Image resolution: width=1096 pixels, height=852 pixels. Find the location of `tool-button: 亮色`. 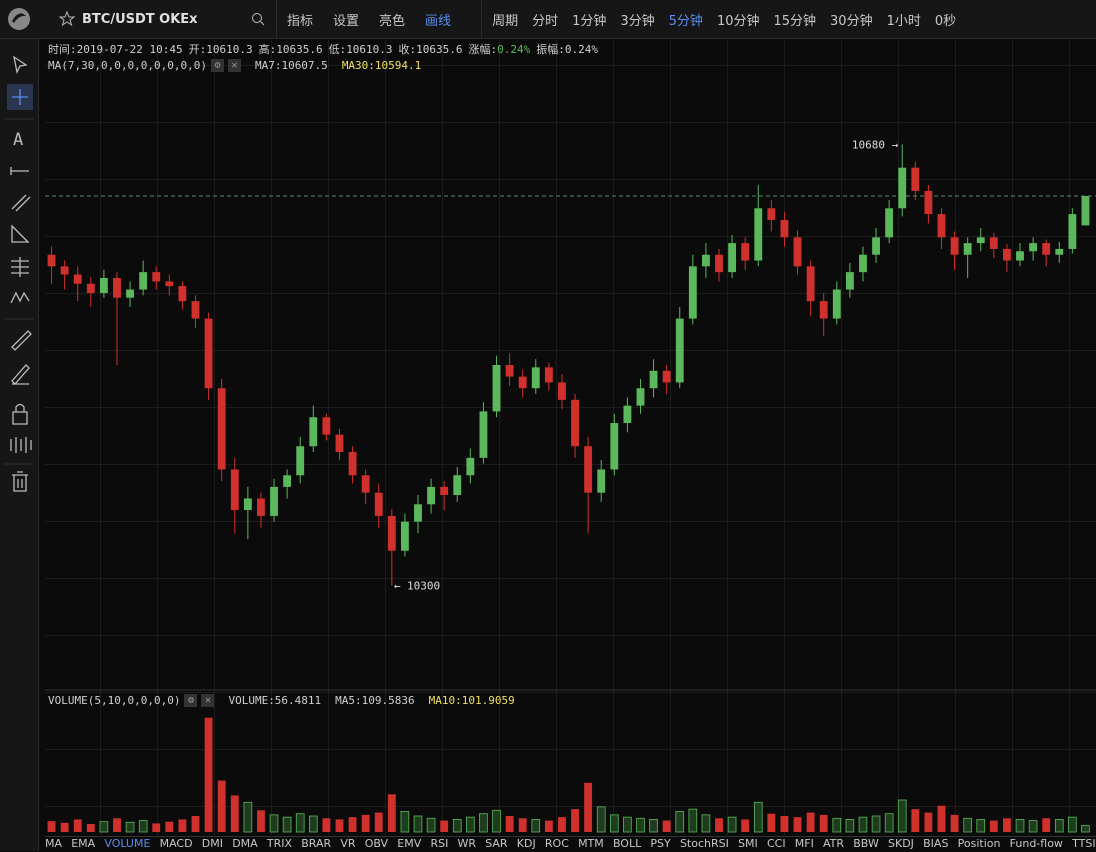

tool-button: 亮色 is located at coordinates (392, 21).